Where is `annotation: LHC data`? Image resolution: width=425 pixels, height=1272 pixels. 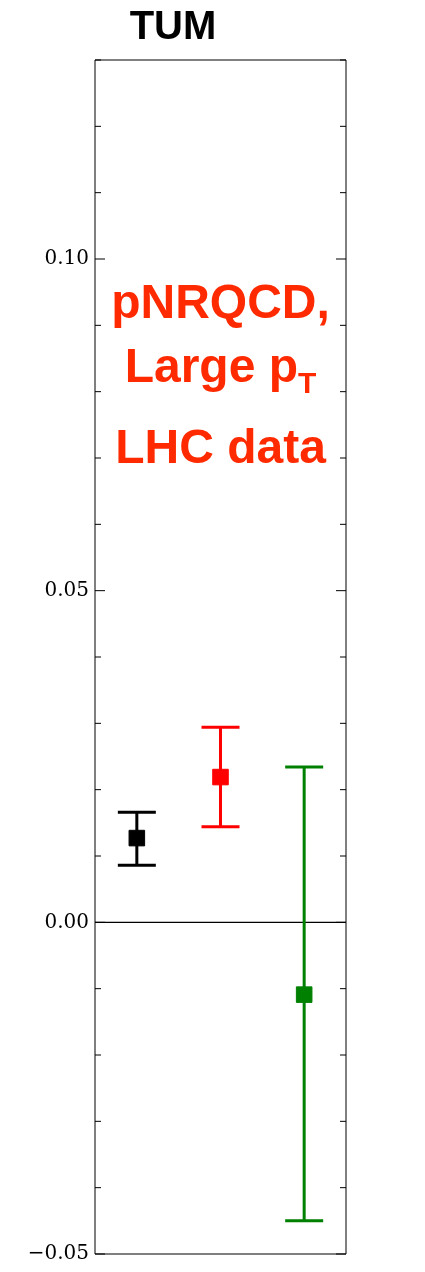 annotation: LHC data is located at coordinates (221, 446).